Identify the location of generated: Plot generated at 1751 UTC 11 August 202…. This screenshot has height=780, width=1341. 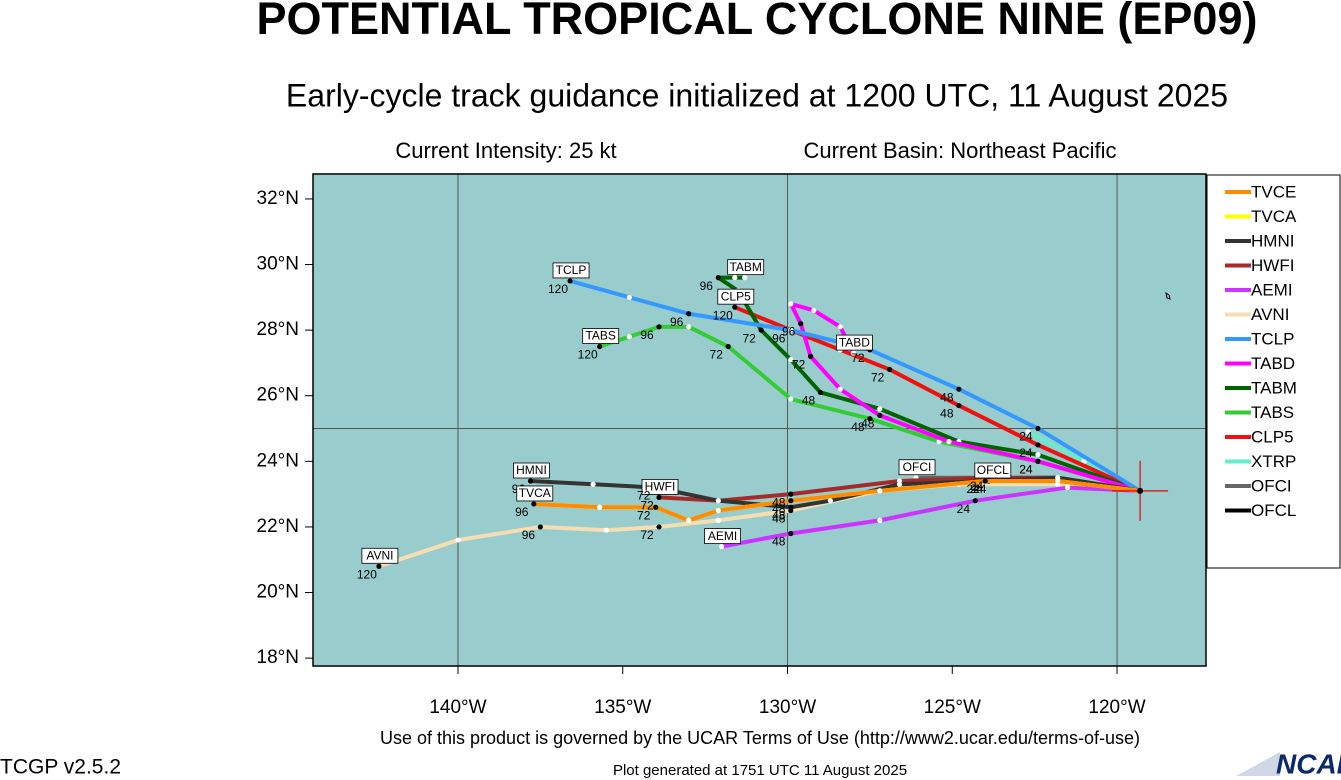
(760, 770).